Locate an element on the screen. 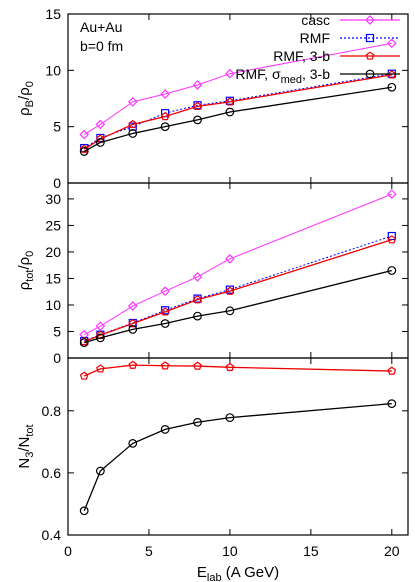 The width and height of the screenshot is (415, 582). annotation-line-2: b=0 fm is located at coordinates (101, 46).